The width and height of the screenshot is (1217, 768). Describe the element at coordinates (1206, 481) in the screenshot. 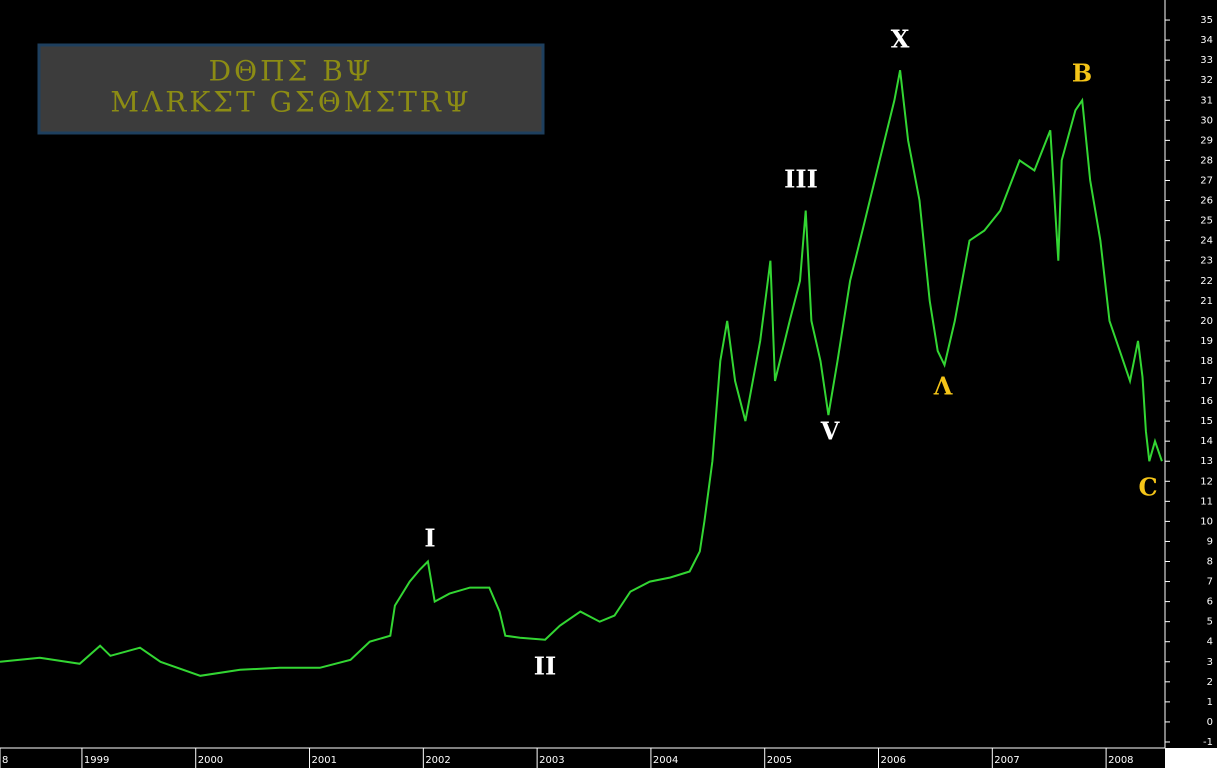

I see `y-tick-label: 12` at that location.